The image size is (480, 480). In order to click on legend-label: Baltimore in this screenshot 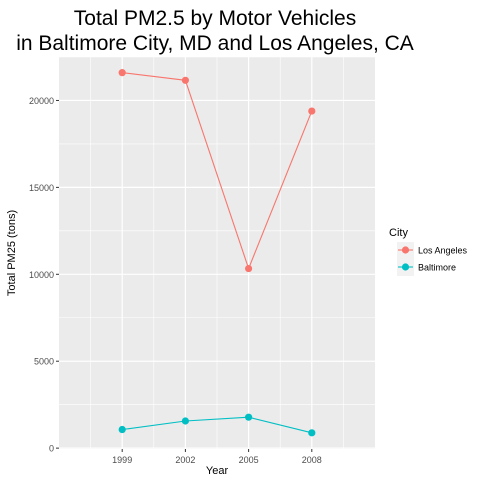, I will do `click(437, 268)`.